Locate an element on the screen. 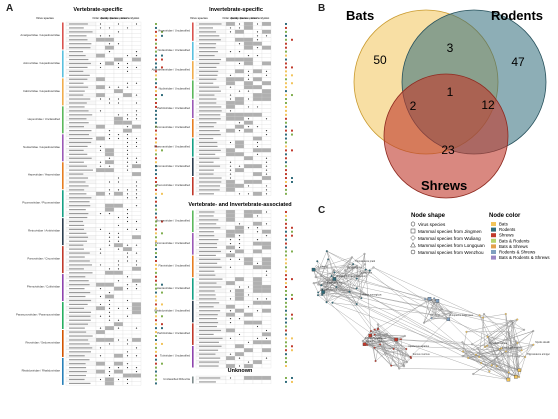  node-label: Myotis ricketti is located at coordinates (354, 267).